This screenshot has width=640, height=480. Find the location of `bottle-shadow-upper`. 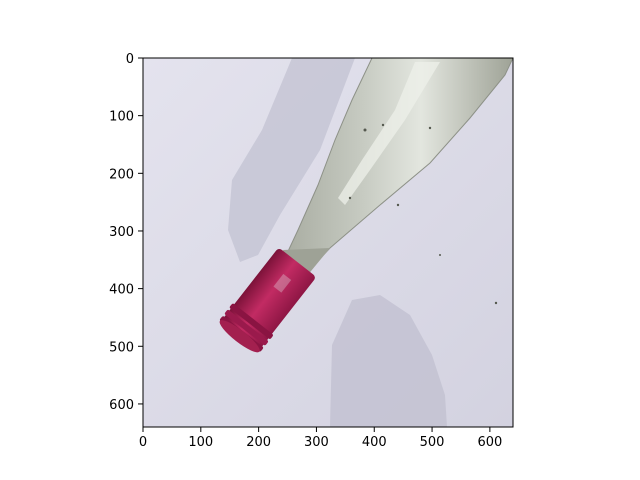

bottle-shadow-upper is located at coordinates (291, 160).